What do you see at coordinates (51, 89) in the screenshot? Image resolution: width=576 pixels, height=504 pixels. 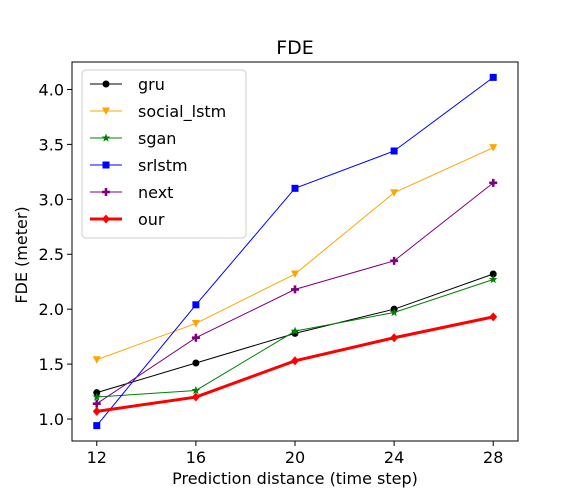 I see `y-tick-label: 4.0` at bounding box center [51, 89].